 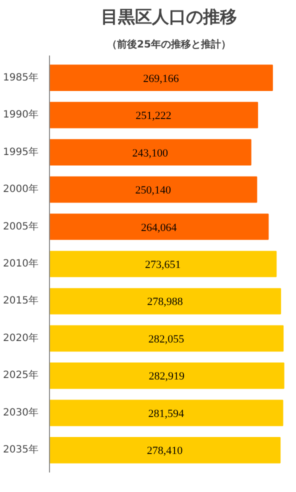 I want to click on data-label: 264,064, so click(x=159, y=228).